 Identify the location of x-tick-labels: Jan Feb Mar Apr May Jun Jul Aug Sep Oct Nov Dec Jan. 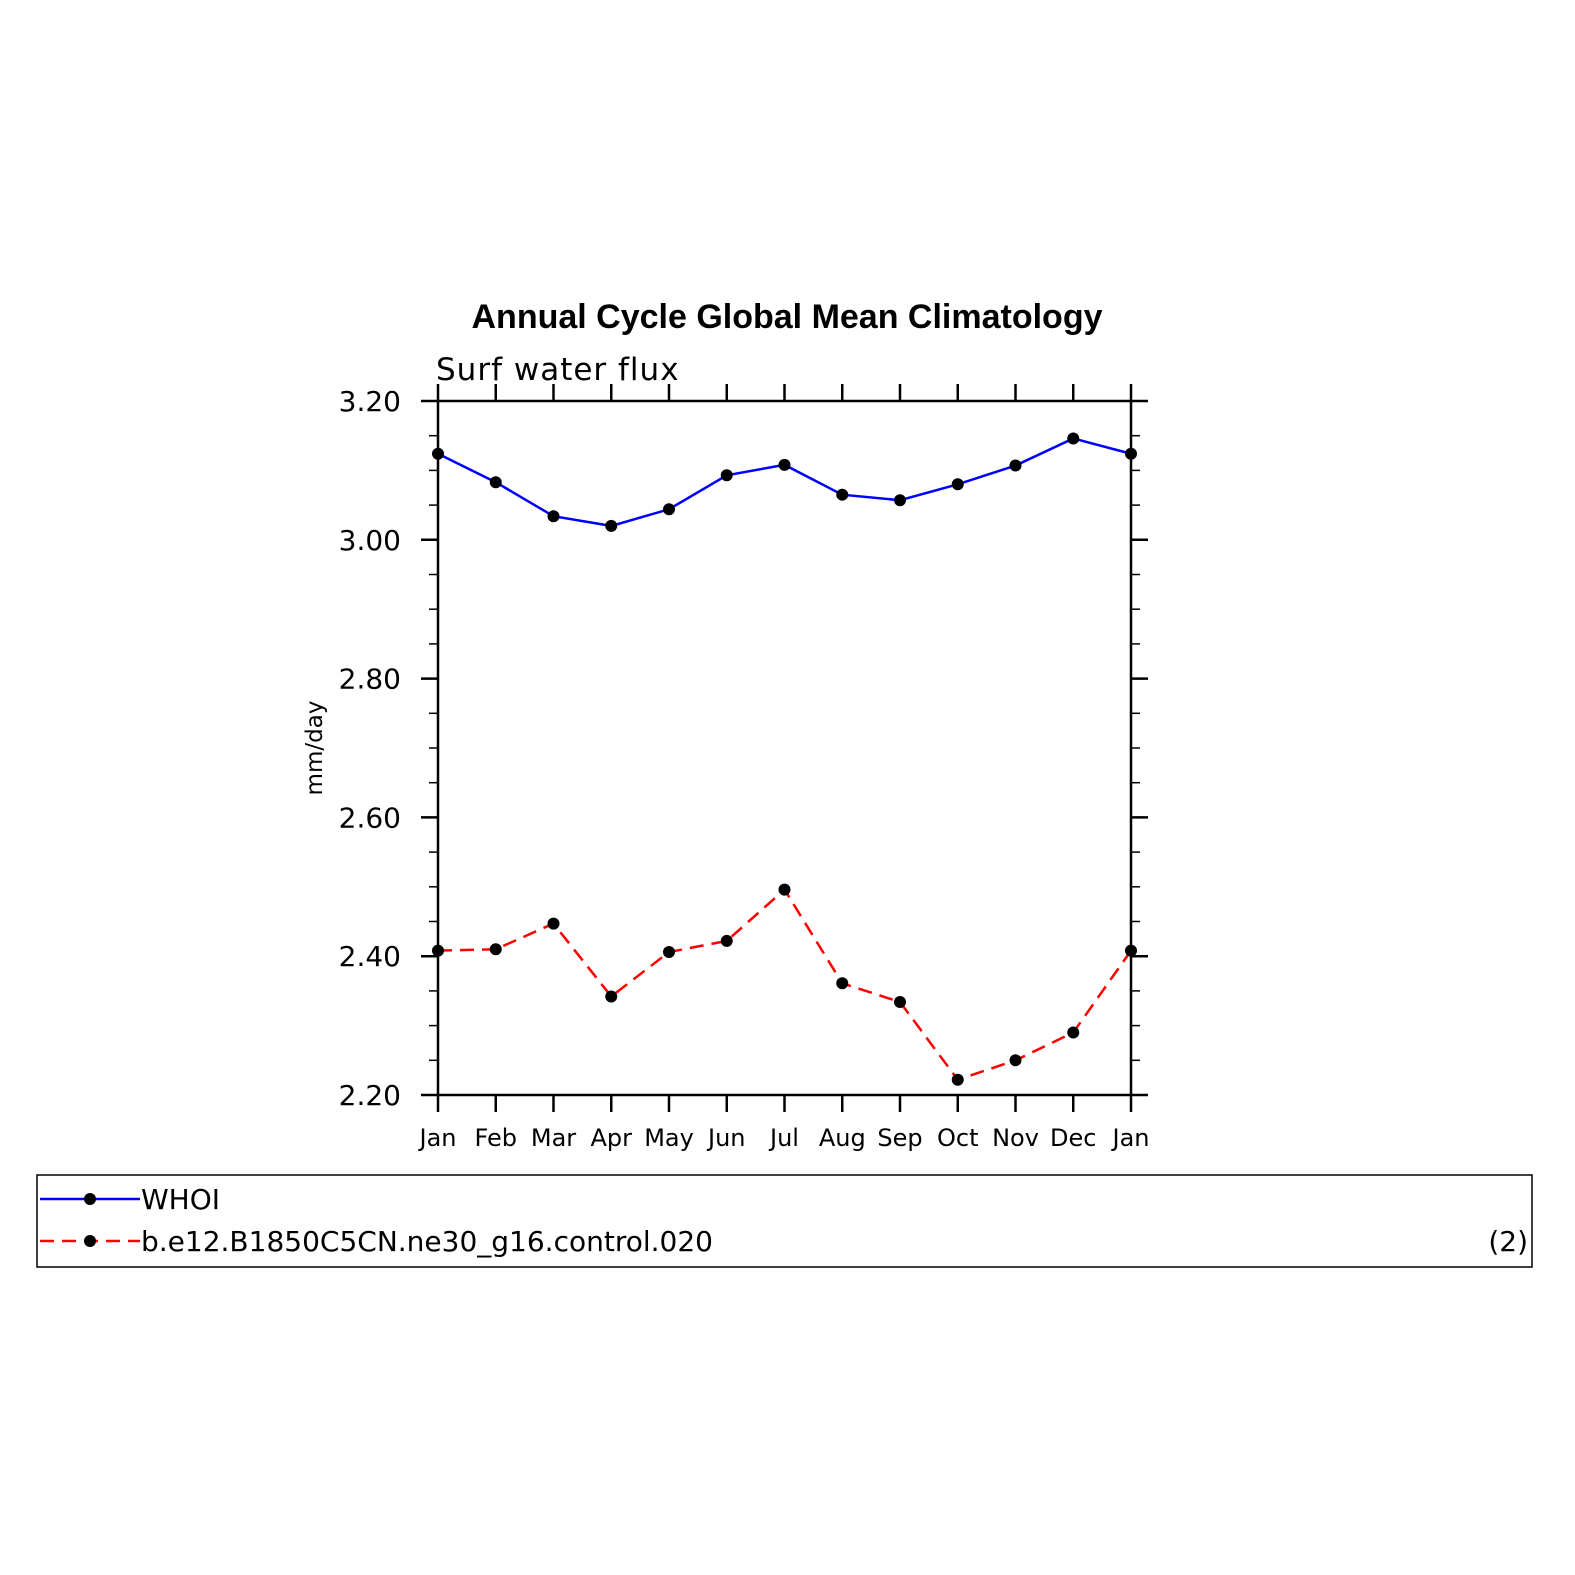
(784, 1138).